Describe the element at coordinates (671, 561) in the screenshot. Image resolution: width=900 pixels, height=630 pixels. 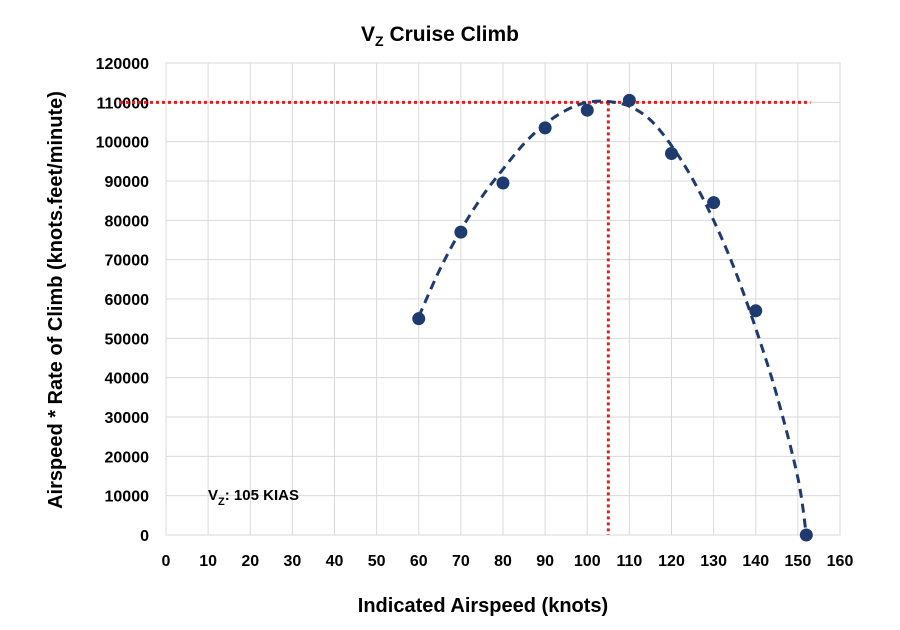
I see `x-tick-label: 120` at that location.